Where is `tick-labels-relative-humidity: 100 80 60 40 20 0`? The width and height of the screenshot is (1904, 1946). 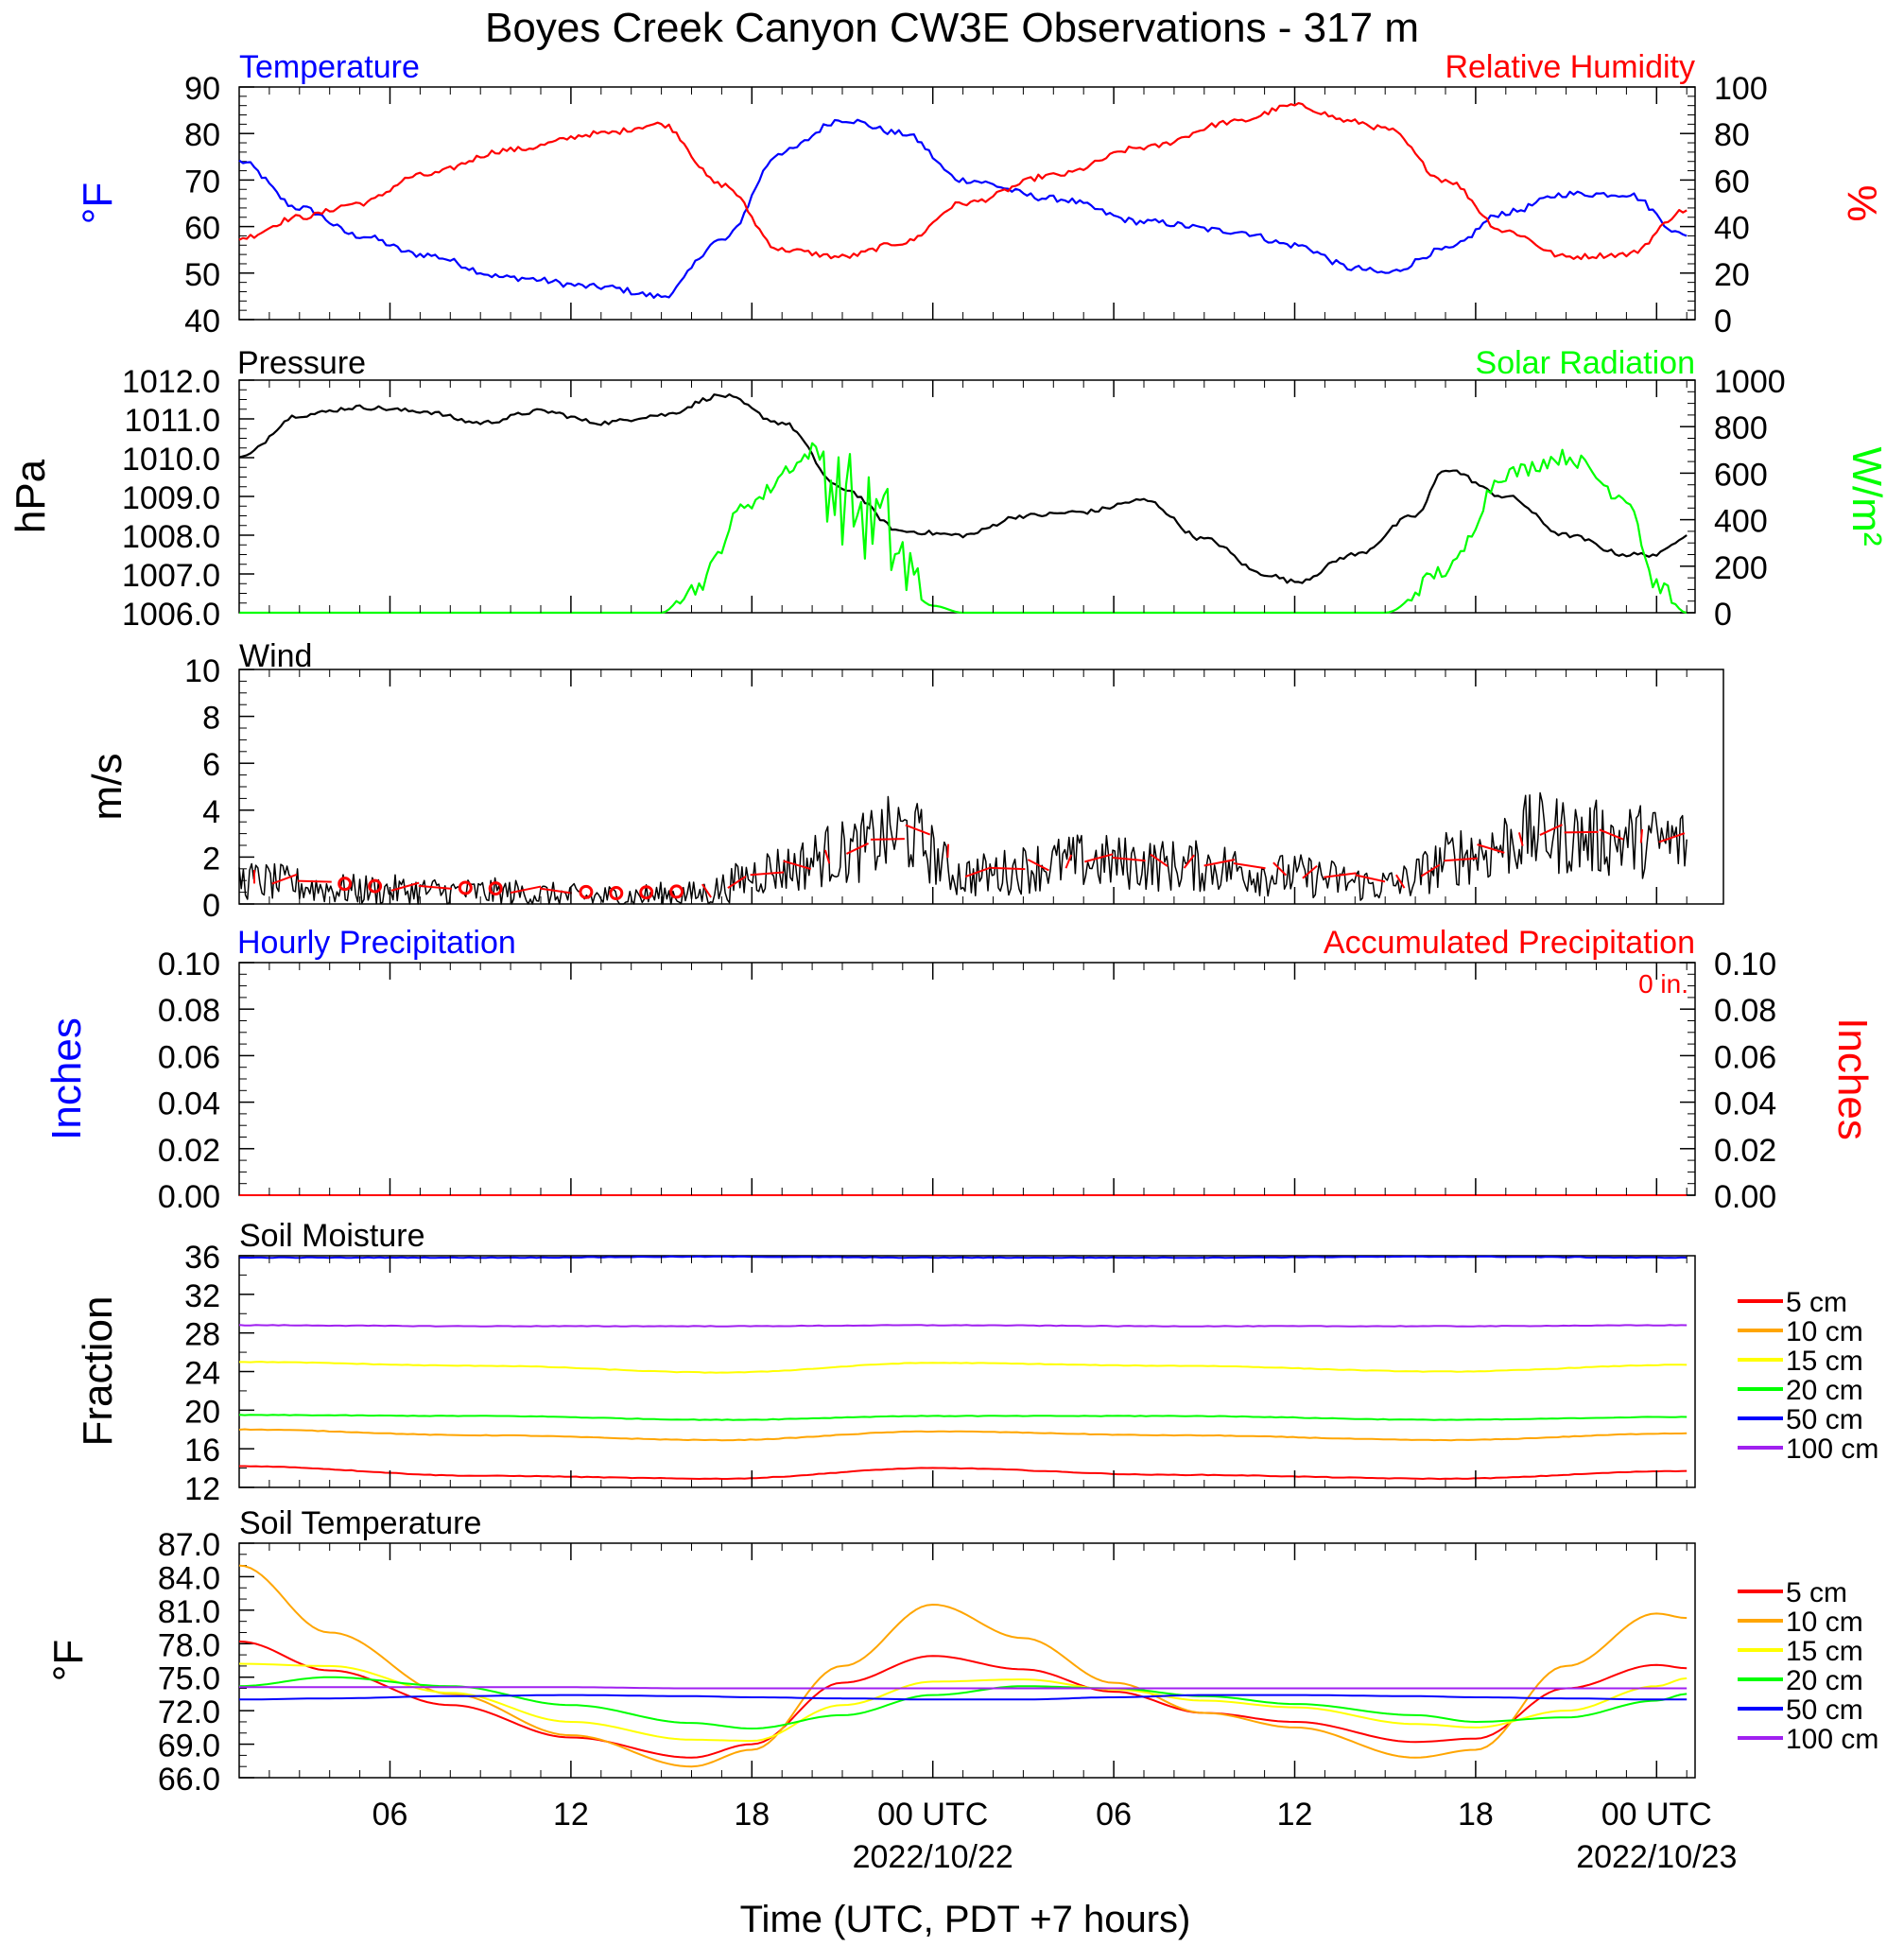
tick-labels-relative-humidity: 100 80 60 40 20 0 is located at coordinates (1724, 205).